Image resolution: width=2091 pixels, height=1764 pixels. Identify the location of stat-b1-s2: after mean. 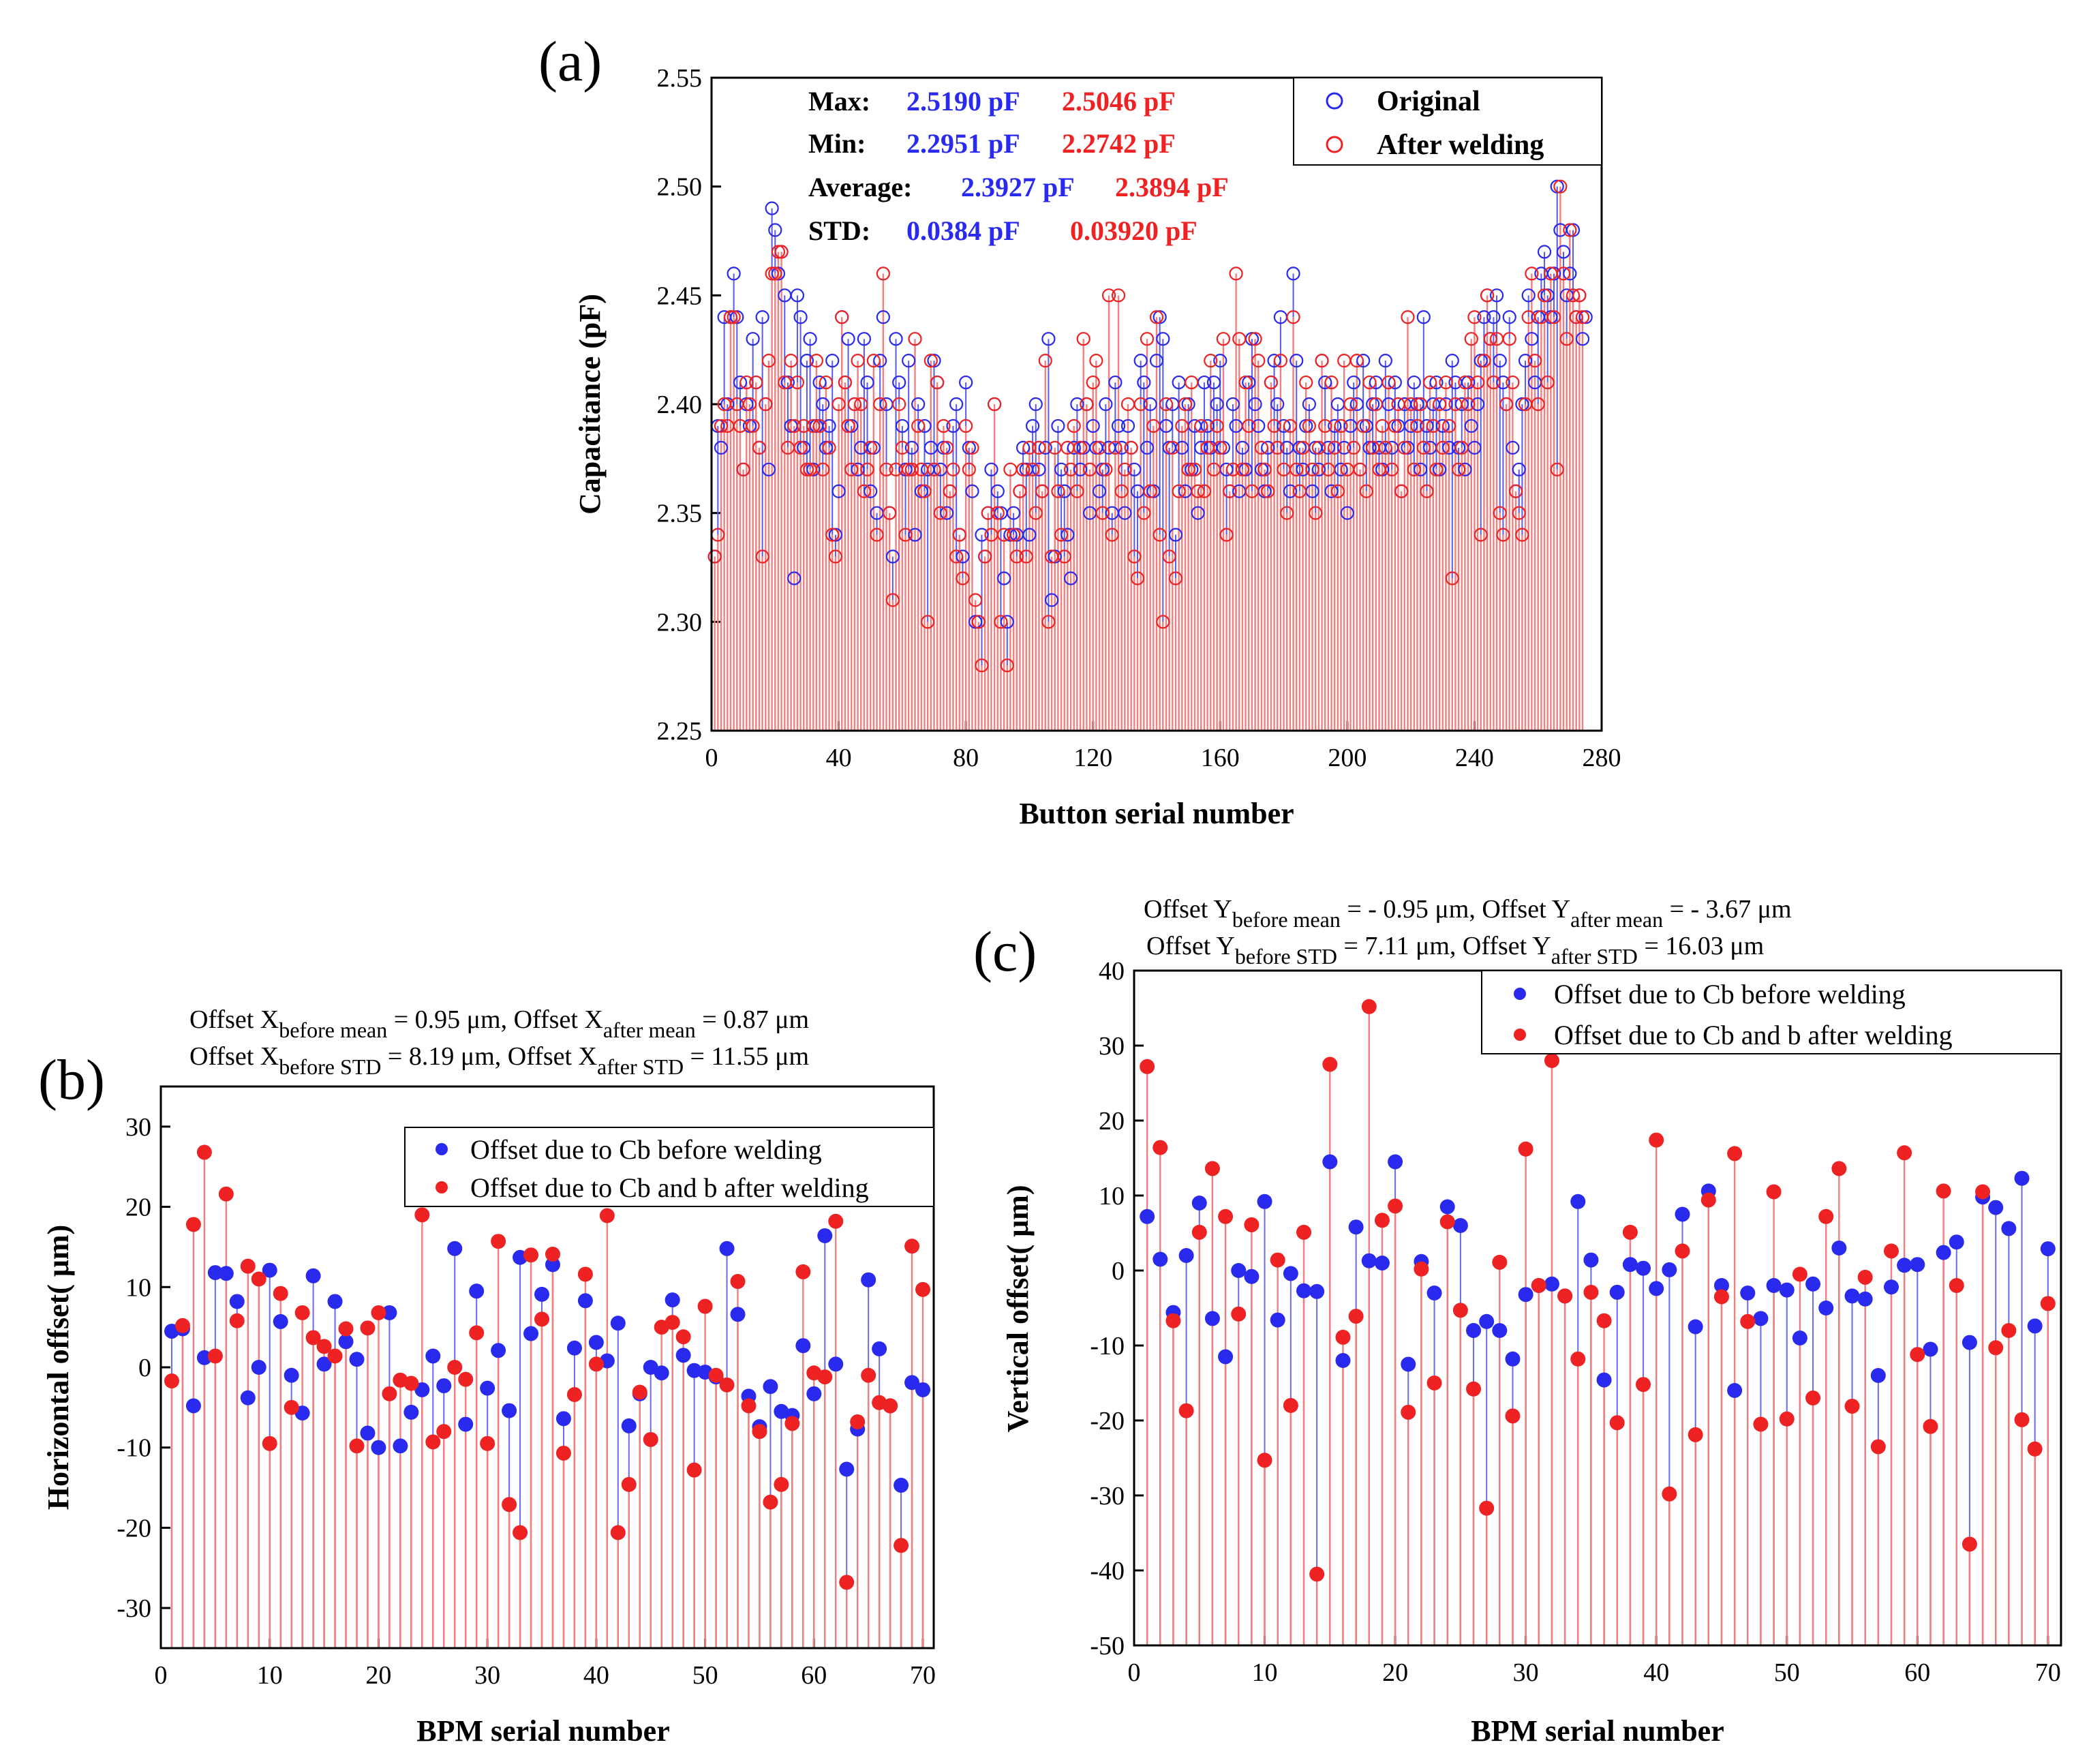
(649, 1030).